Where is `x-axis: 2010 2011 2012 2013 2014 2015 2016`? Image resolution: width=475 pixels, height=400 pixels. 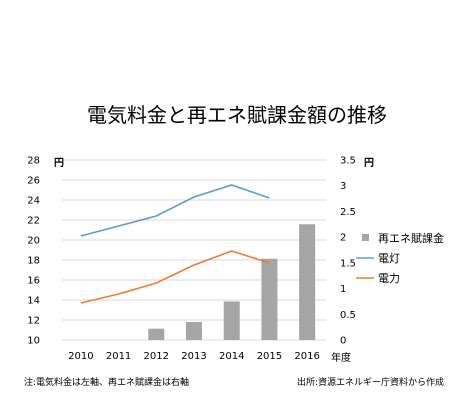
x-axis: 2010 2011 2012 2013 2014 2015 2016 is located at coordinates (194, 356).